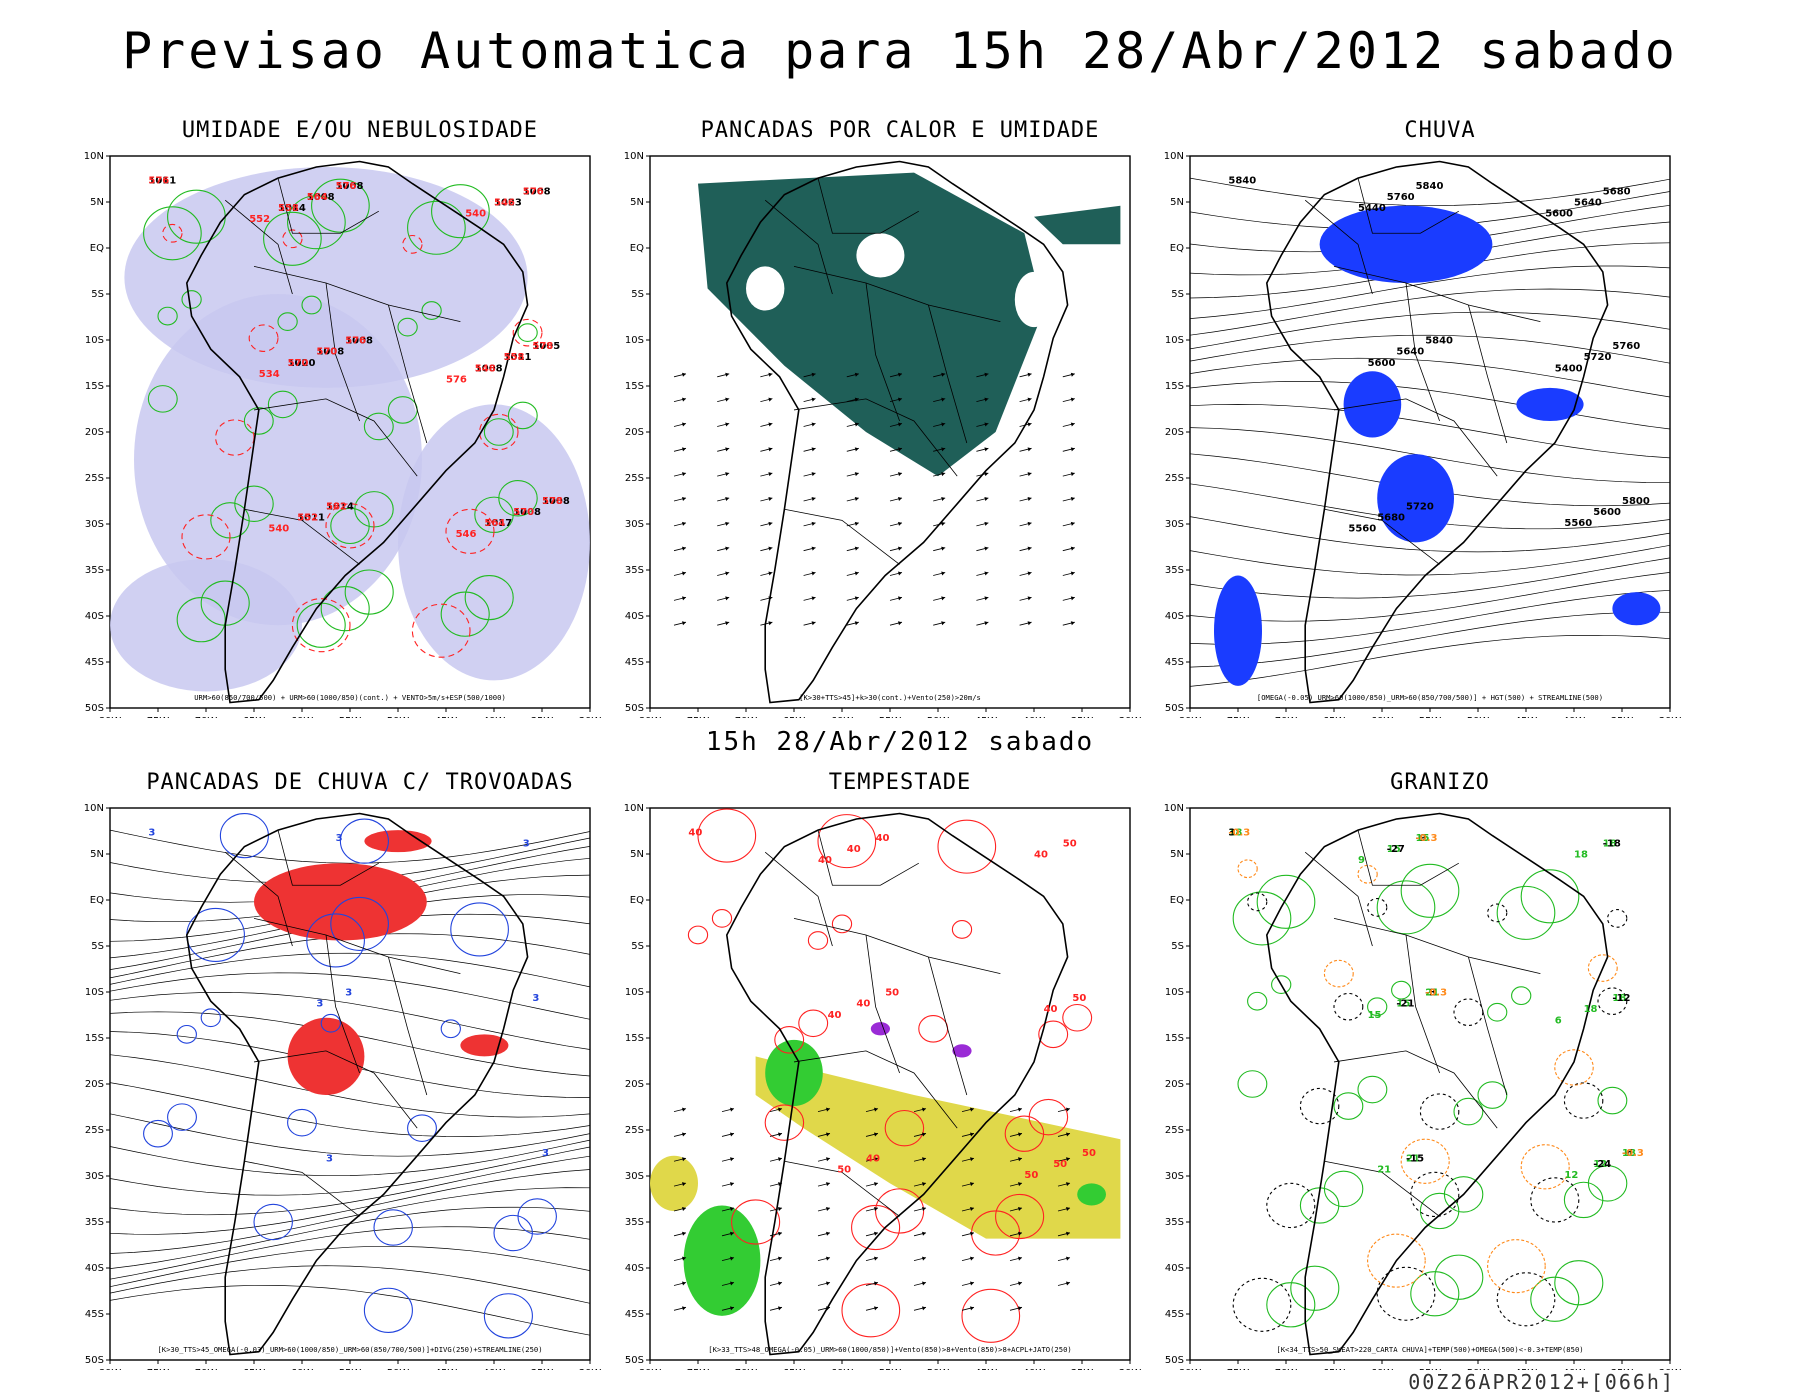  What do you see at coordinates (674, 1183) in the screenshot?
I see `storm-risk-area` at bounding box center [674, 1183].